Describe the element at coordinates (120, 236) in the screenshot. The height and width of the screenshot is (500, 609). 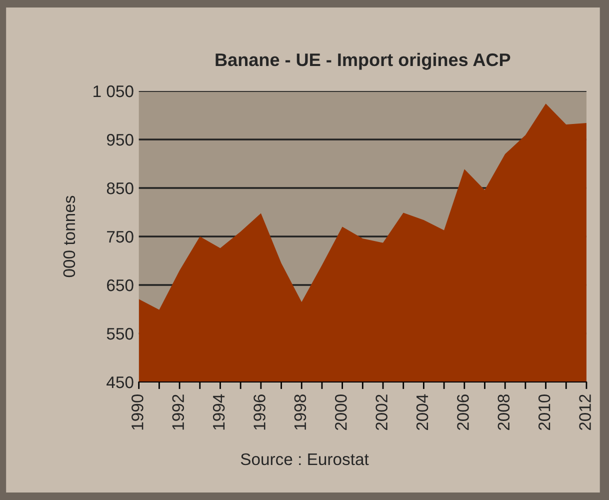
I see `y-tick-label: 750` at that location.